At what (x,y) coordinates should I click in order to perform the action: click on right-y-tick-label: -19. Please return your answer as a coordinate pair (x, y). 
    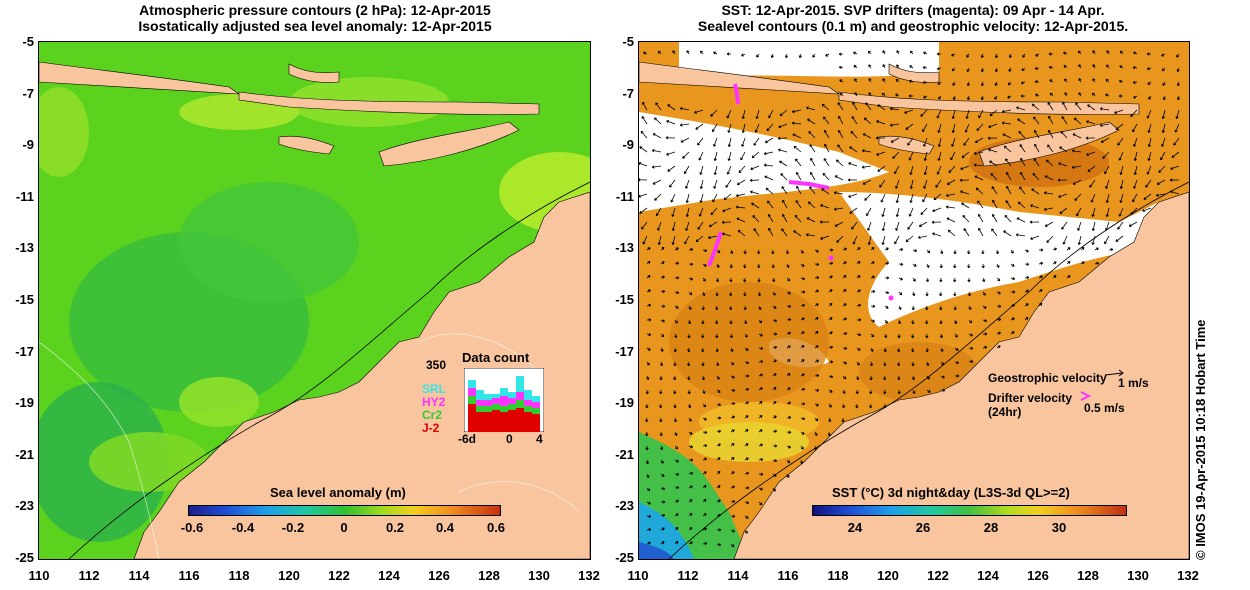
    Looking at the image, I should click on (624, 403).